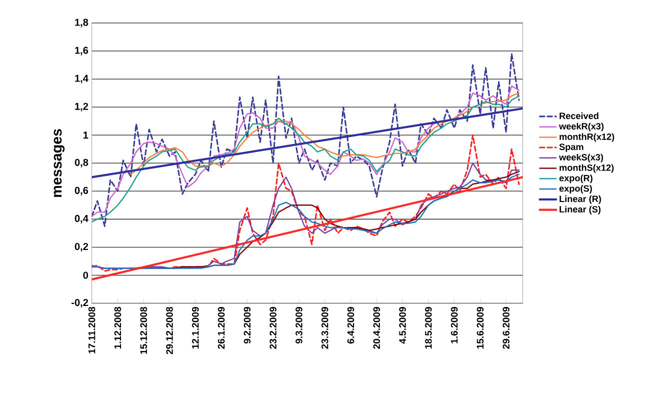 The image size is (659, 407). Describe the element at coordinates (299, 325) in the screenshot. I see `x-tick-label: 9.3.2009` at that location.